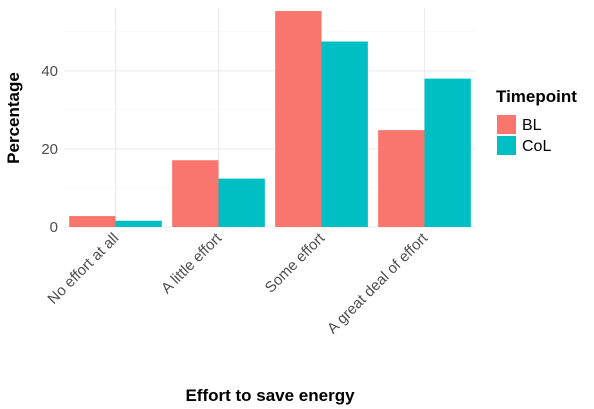 This screenshot has height=409, width=594. Describe the element at coordinates (532, 125) in the screenshot. I see `legend-label-bl: BL` at that location.